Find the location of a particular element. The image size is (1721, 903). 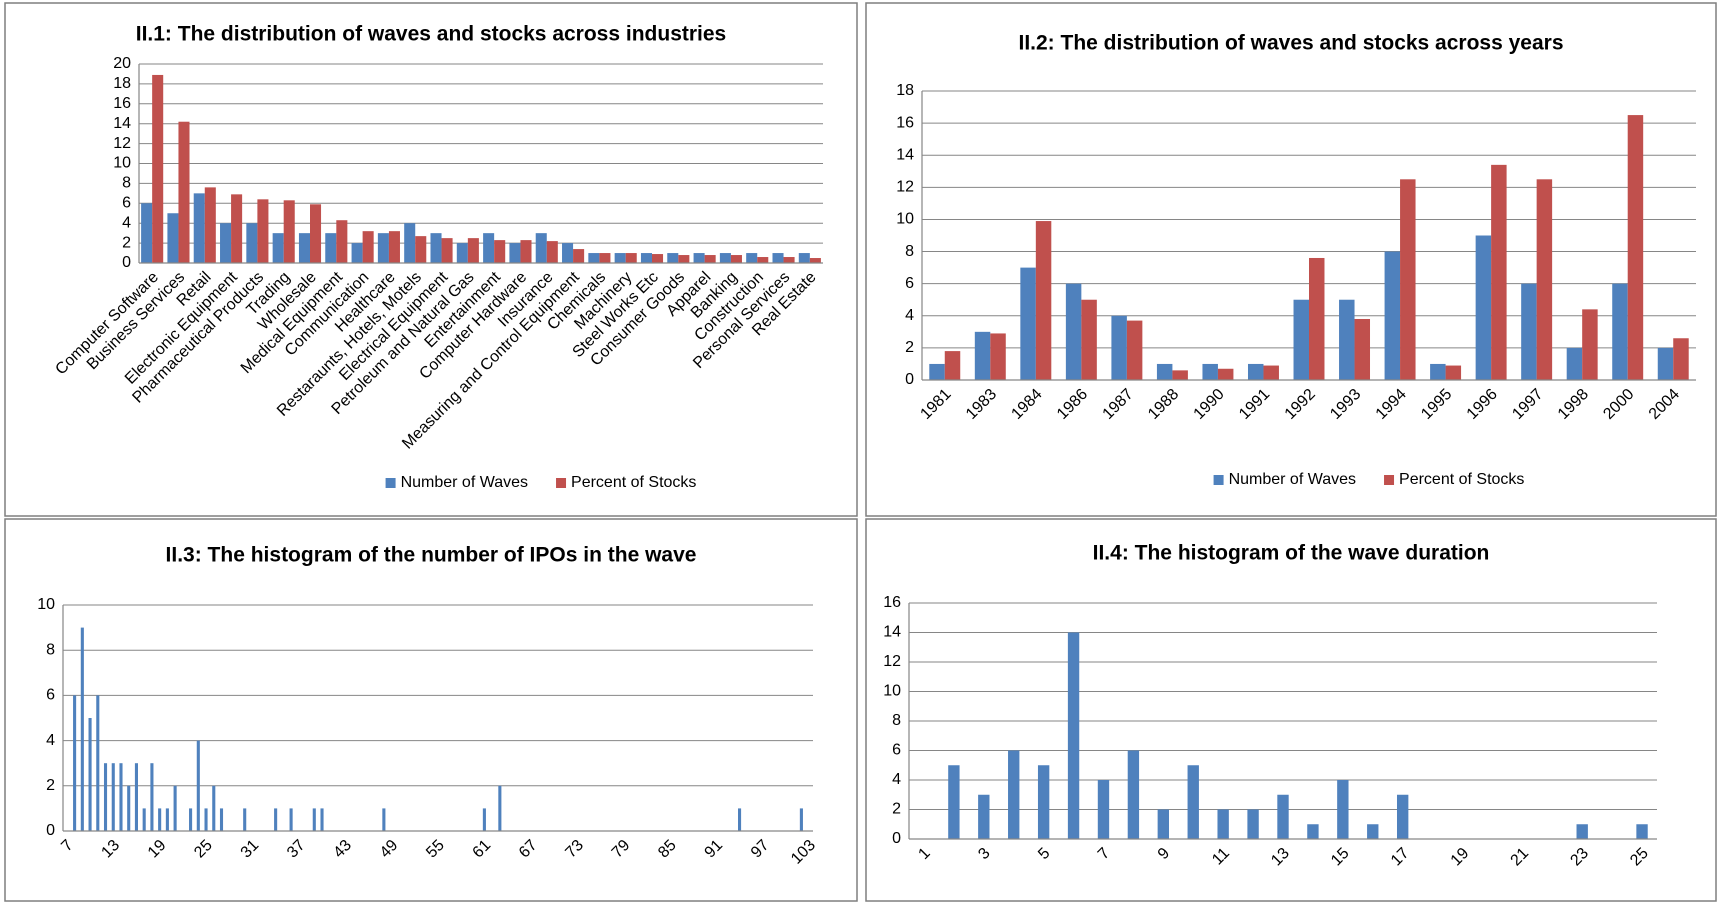

y-tick-label: 10 is located at coordinates (46, 604).